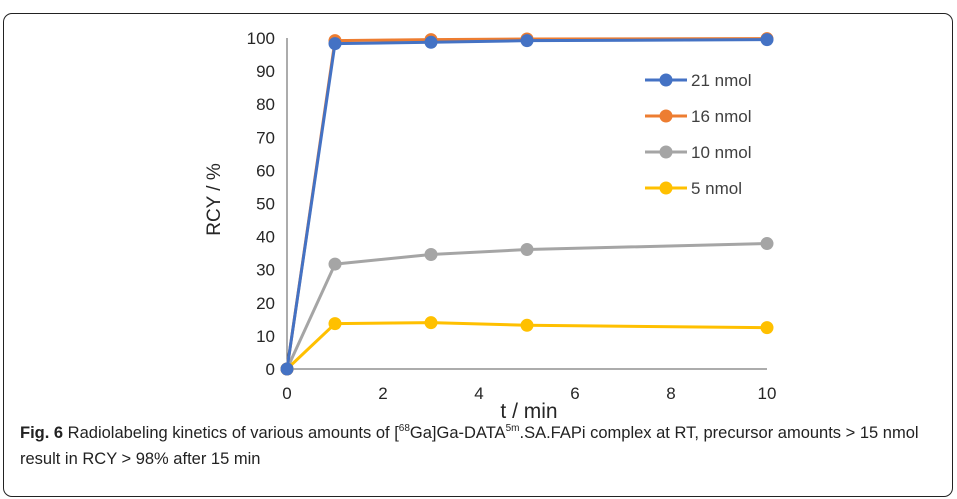  What do you see at coordinates (721, 152) in the screenshot?
I see `legend-label: 10 nmol` at bounding box center [721, 152].